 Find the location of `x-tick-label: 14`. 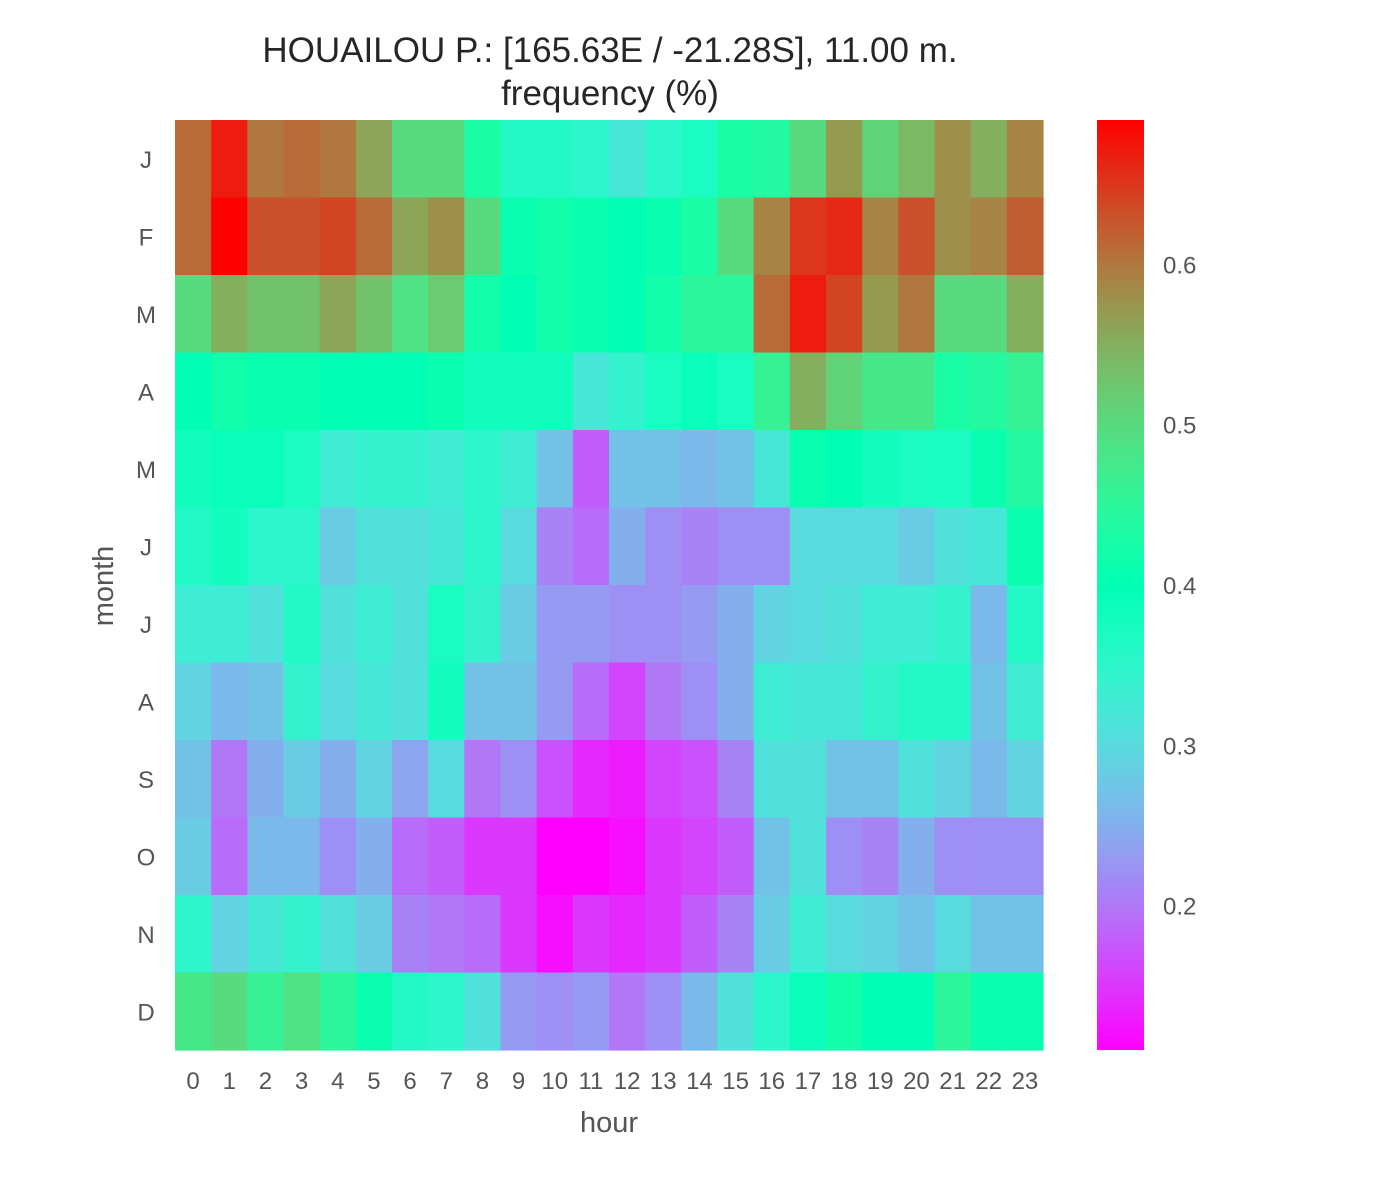

x-tick-label: 14 is located at coordinates (699, 1081).